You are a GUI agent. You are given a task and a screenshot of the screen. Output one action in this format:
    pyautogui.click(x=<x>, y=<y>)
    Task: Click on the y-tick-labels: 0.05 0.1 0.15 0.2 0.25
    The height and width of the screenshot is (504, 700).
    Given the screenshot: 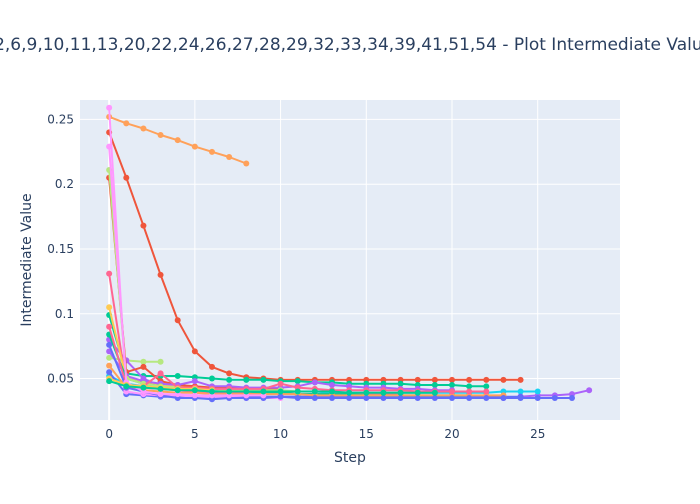 What is the action you would take?
    pyautogui.click(x=60, y=248)
    